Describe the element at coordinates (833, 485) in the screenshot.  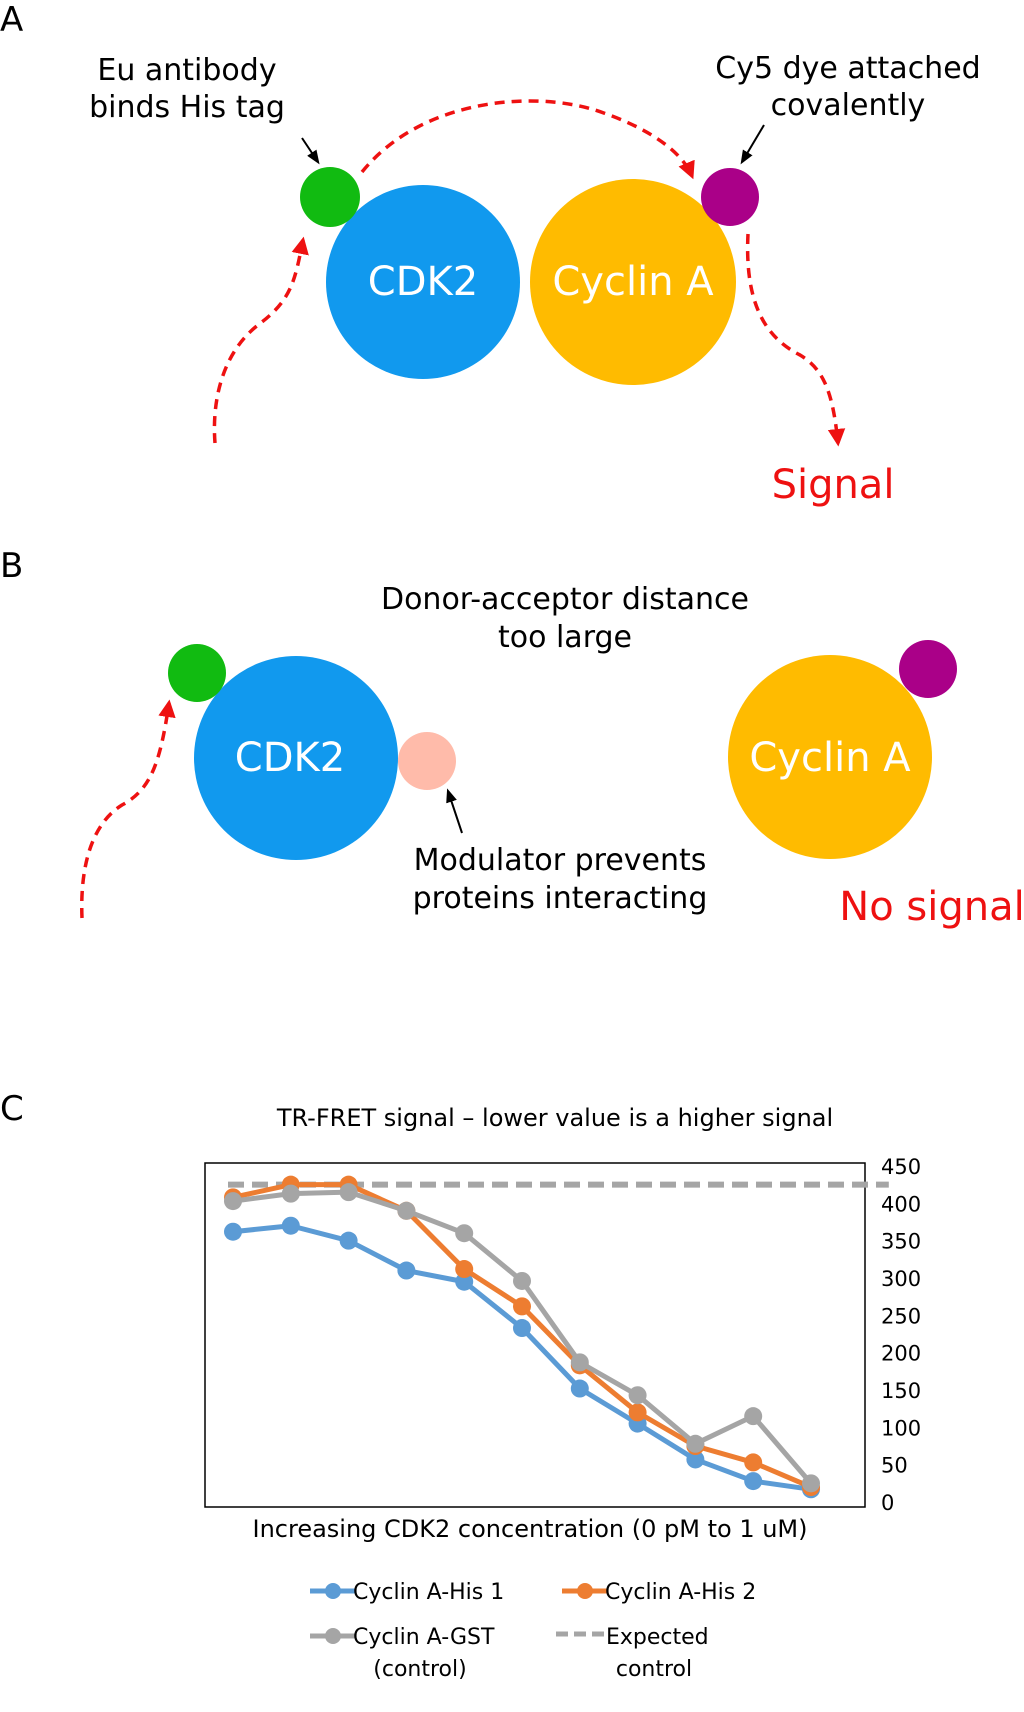
I see `signal-label: Signal` at that location.